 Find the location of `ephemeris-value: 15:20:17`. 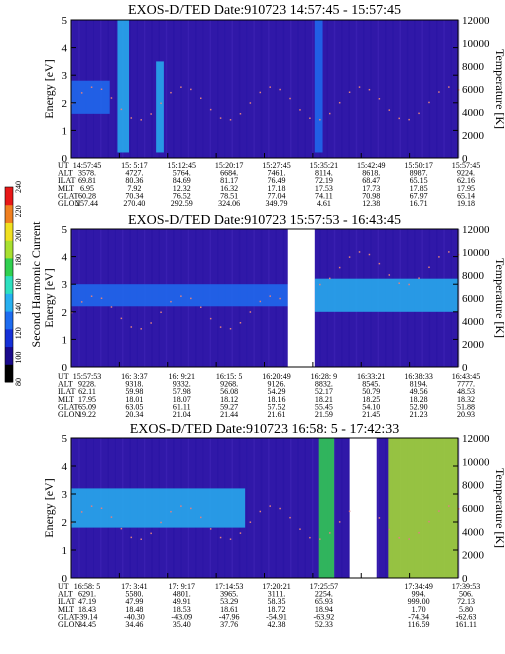

ephemeris-value: 15:20:17 is located at coordinates (229, 165).